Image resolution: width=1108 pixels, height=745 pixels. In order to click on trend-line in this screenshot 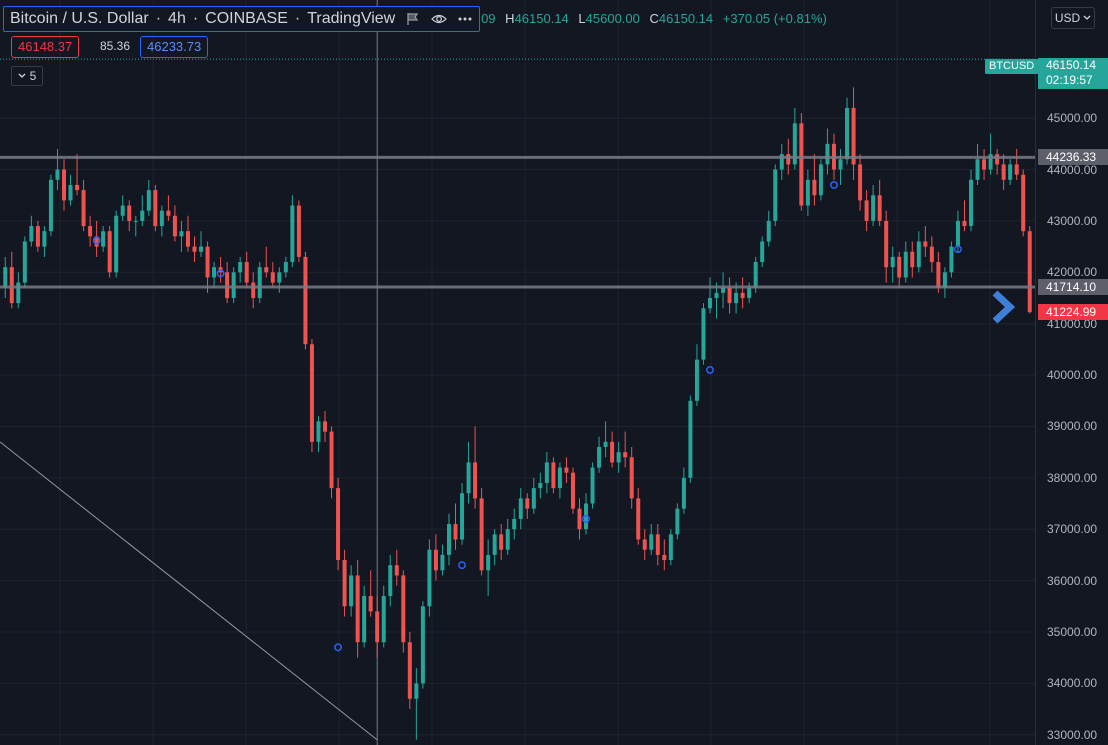, I will do `click(189, 591)`.